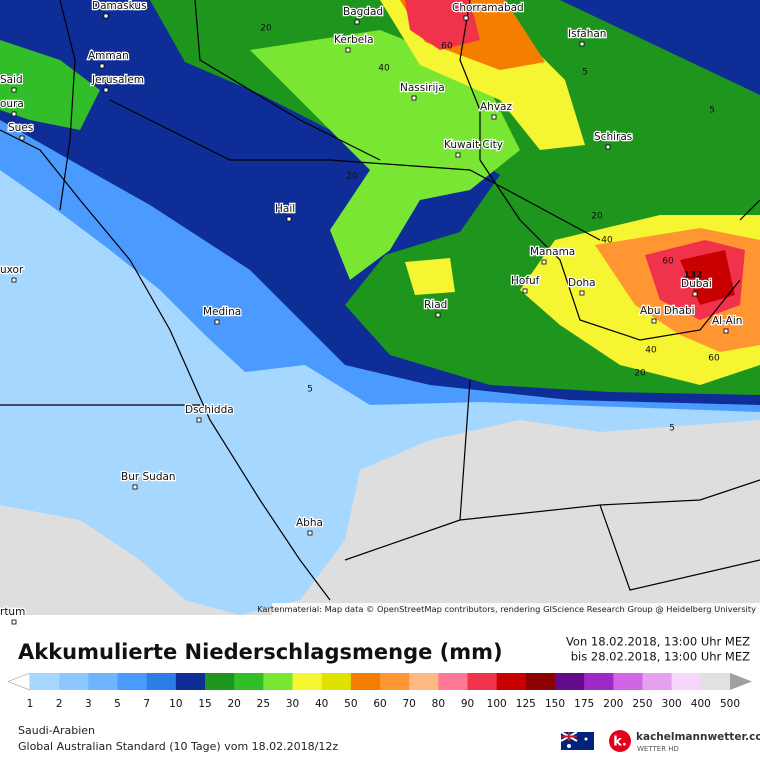 The width and height of the screenshot is (760, 764). Describe the element at coordinates (610, 250) in the screenshot. I see `coast` at that location.